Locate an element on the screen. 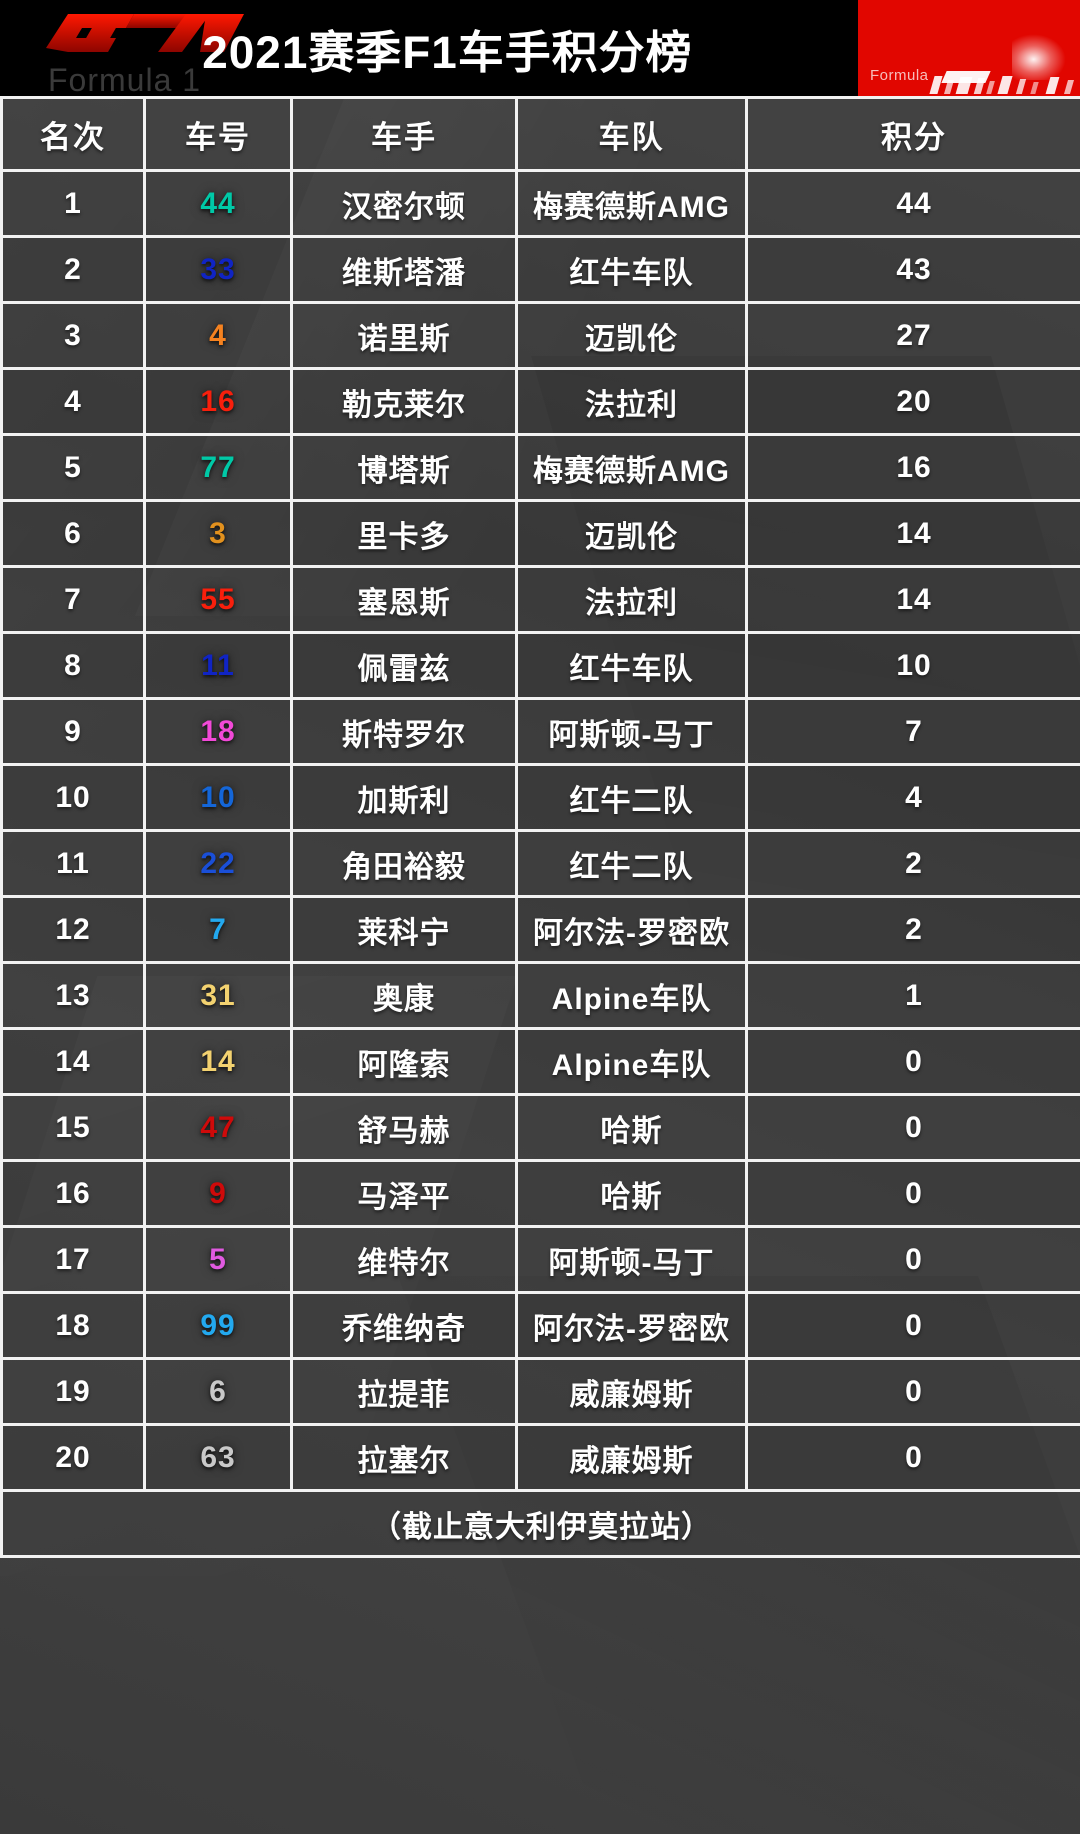  cell-car-number: 16 is located at coordinates (218, 401).